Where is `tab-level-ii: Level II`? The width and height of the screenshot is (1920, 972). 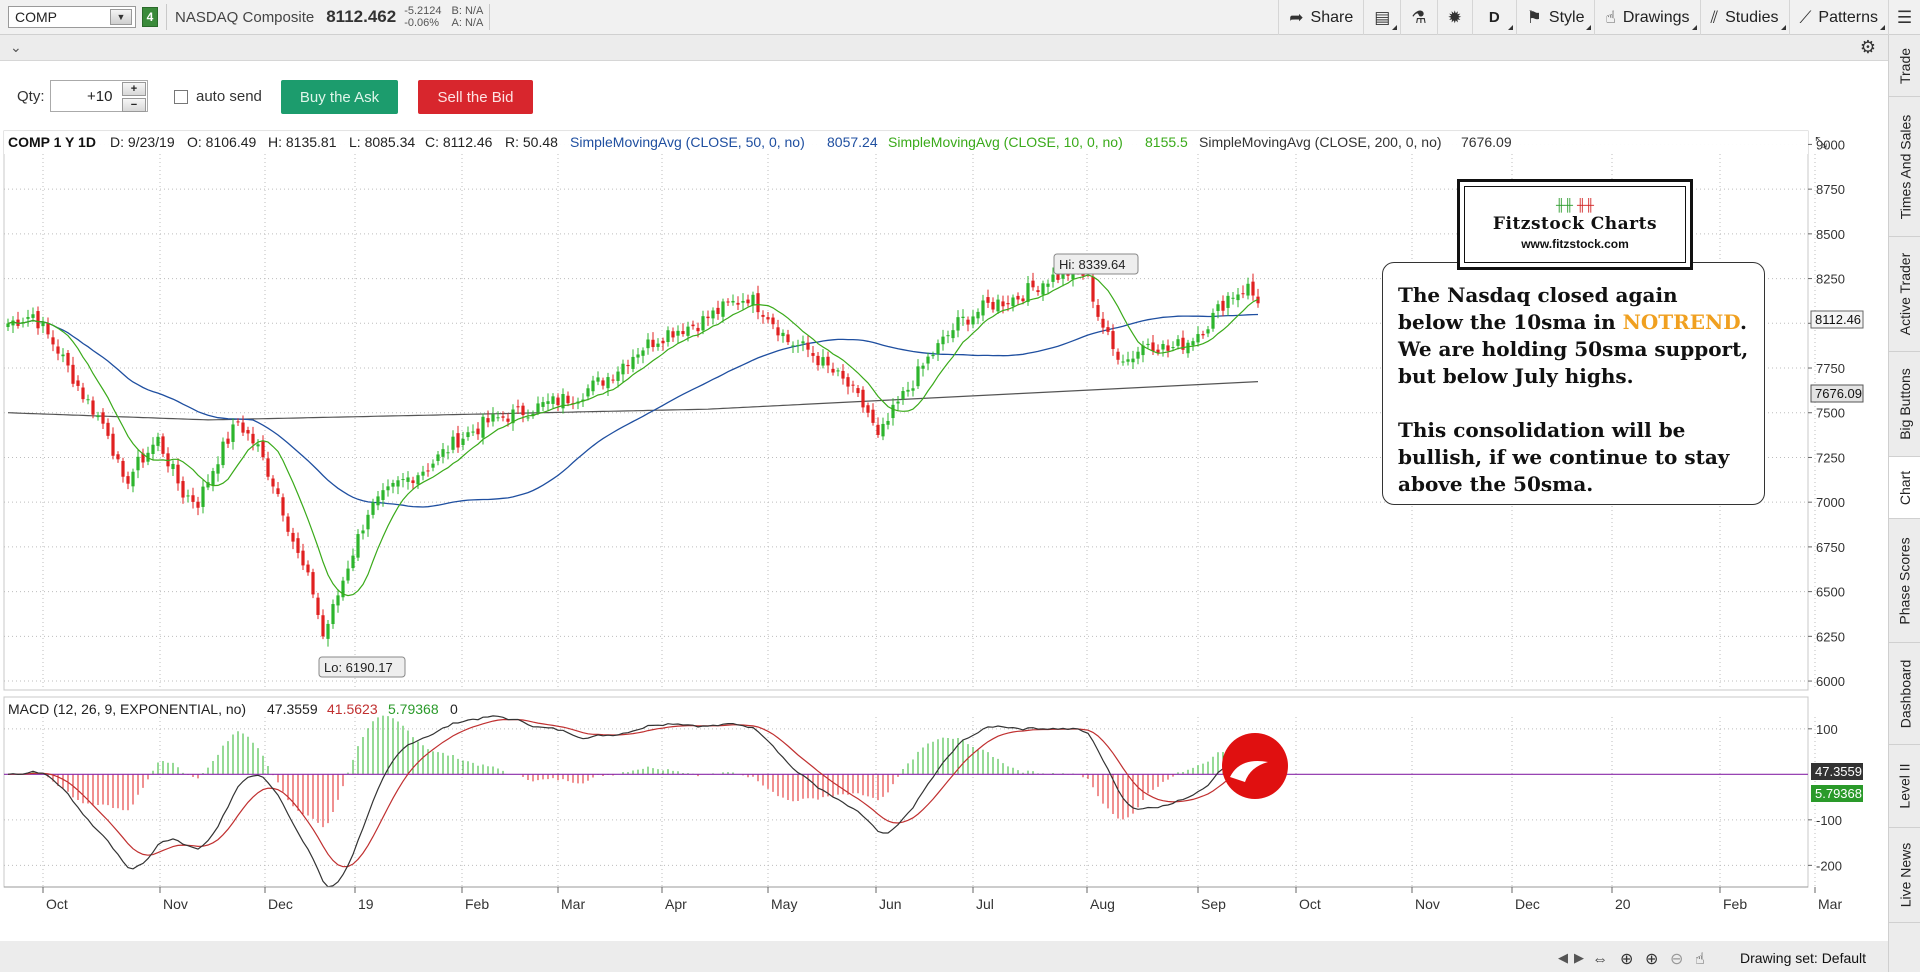
tab-level-ii: Level II is located at coordinates (1904, 786).